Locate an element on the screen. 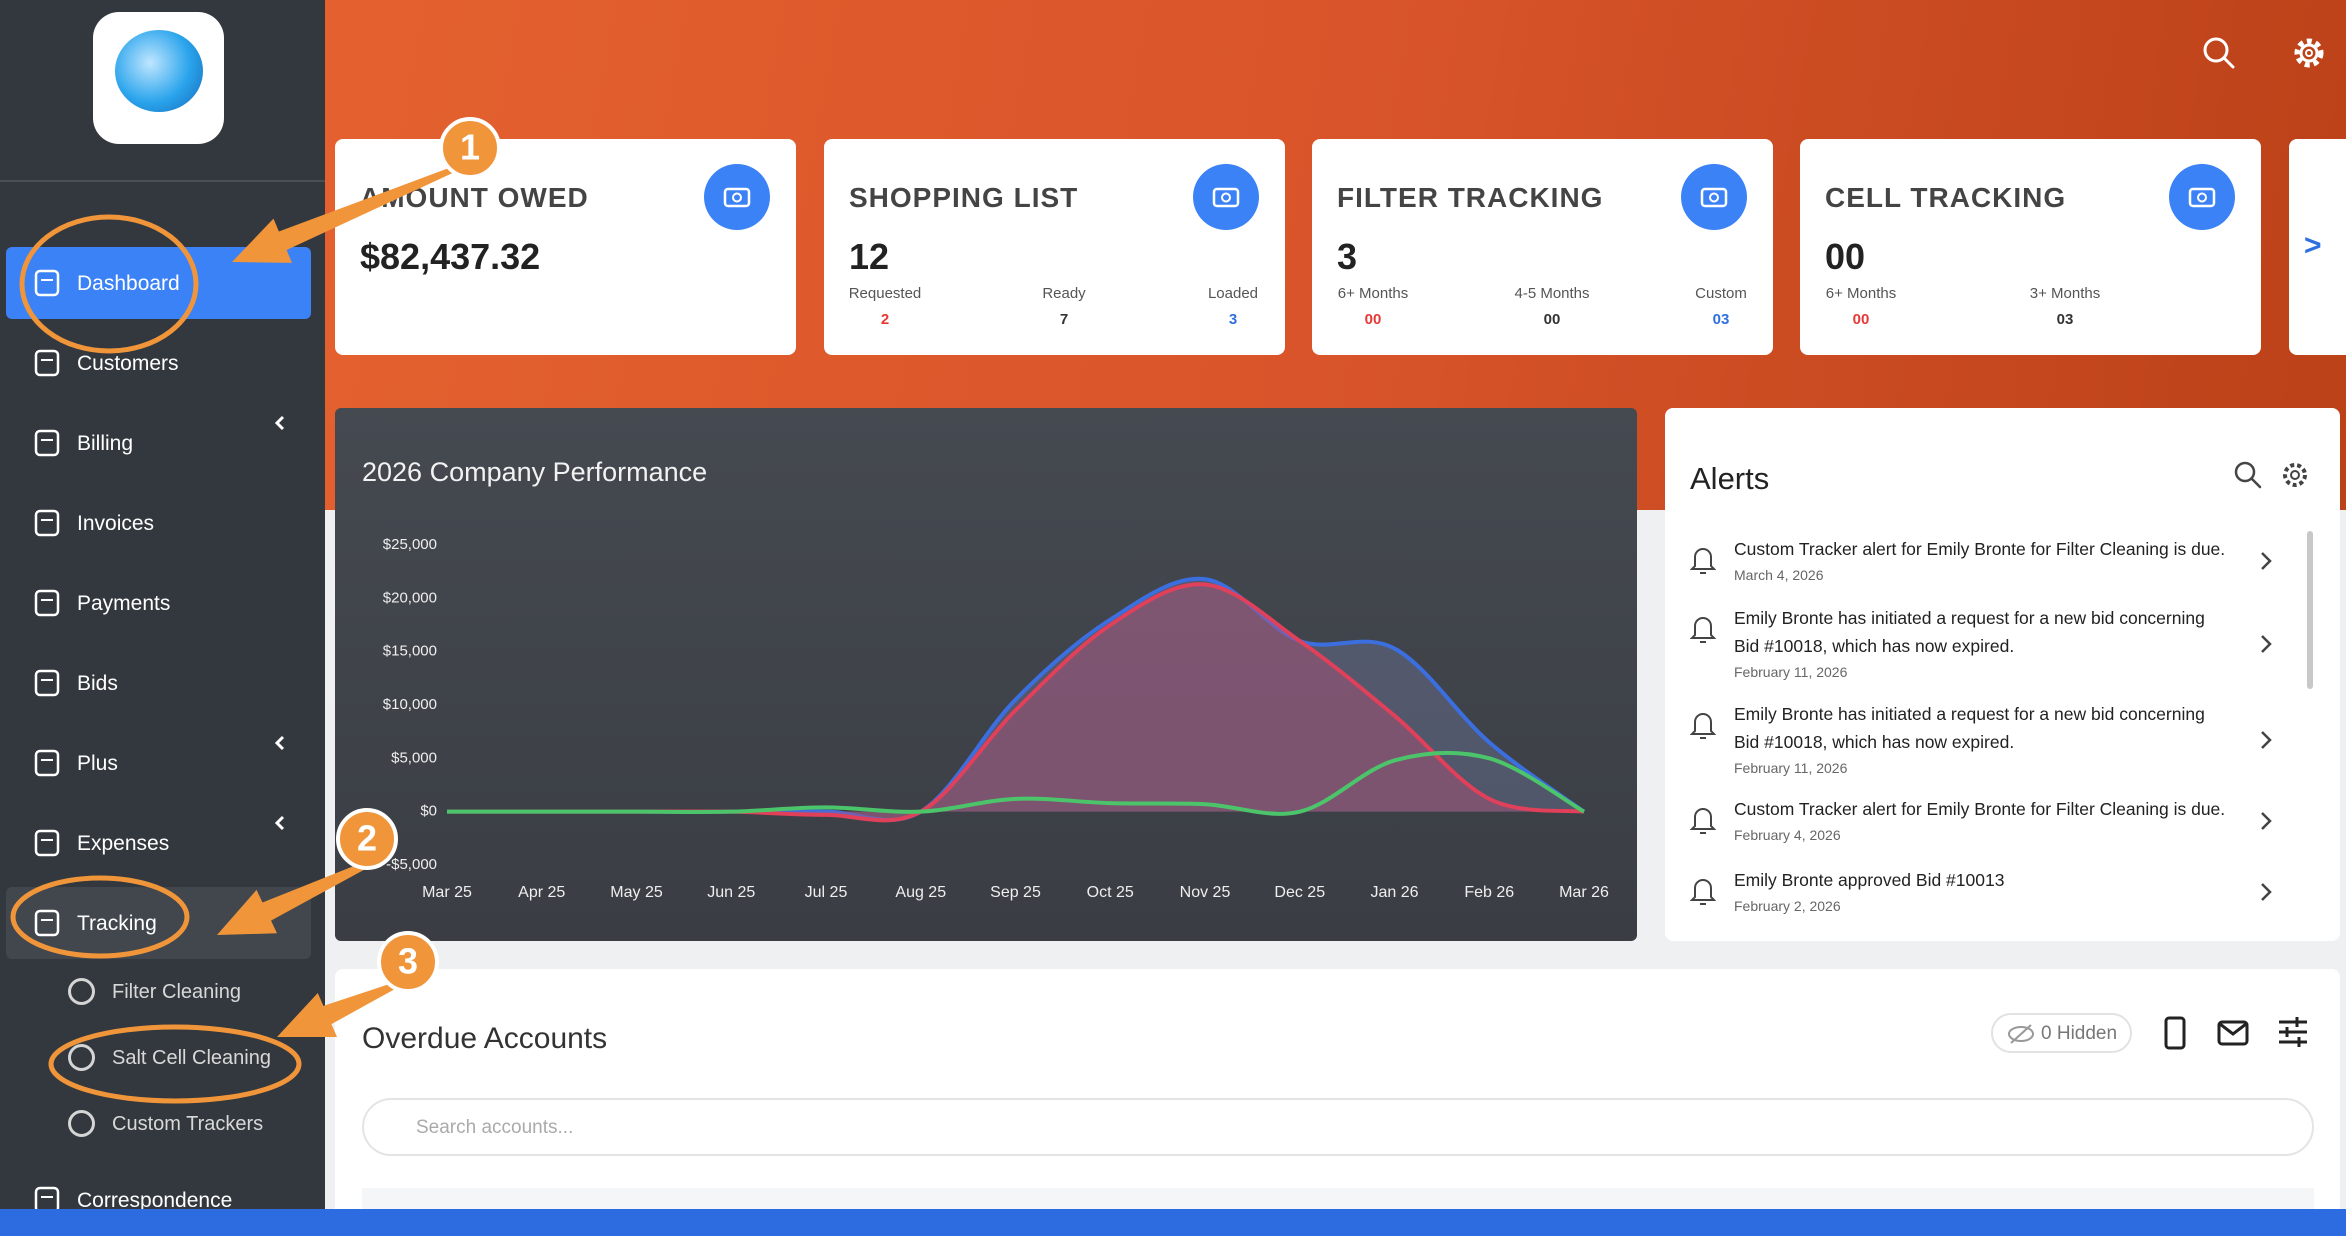 This screenshot has height=1236, width=2346. cards-next: > is located at coordinates (2313, 245).